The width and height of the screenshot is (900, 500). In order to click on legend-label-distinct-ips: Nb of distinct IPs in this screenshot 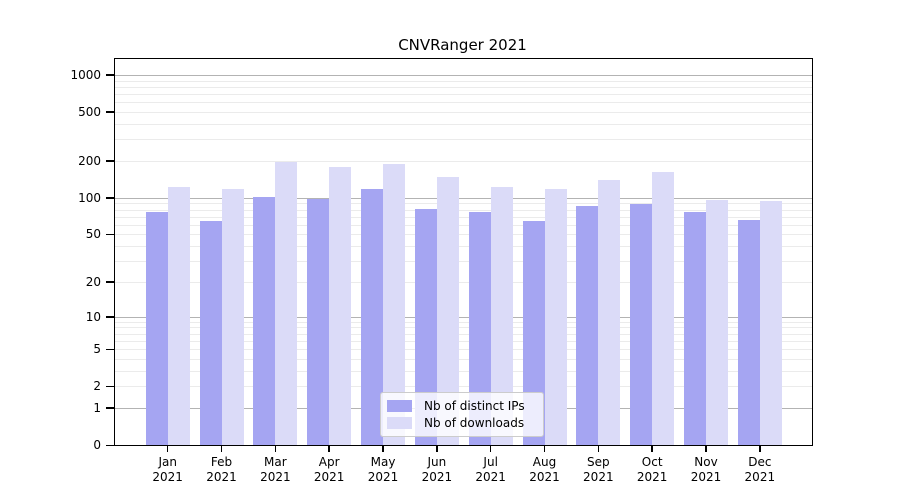, I will do `click(474, 405)`.